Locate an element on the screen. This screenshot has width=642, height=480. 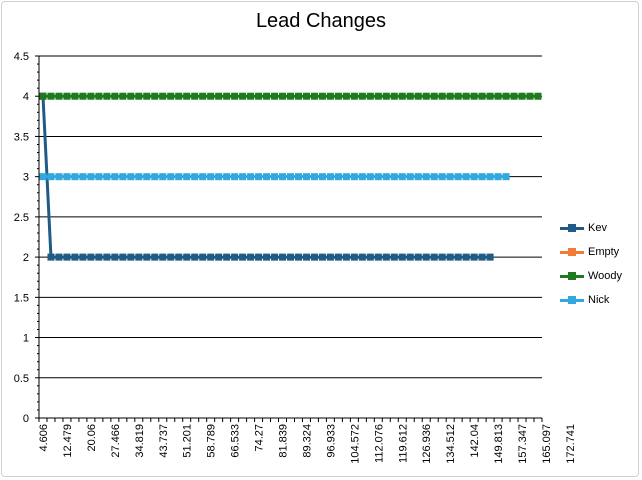
y-tick-label: 0.5 is located at coordinates (21, 379).